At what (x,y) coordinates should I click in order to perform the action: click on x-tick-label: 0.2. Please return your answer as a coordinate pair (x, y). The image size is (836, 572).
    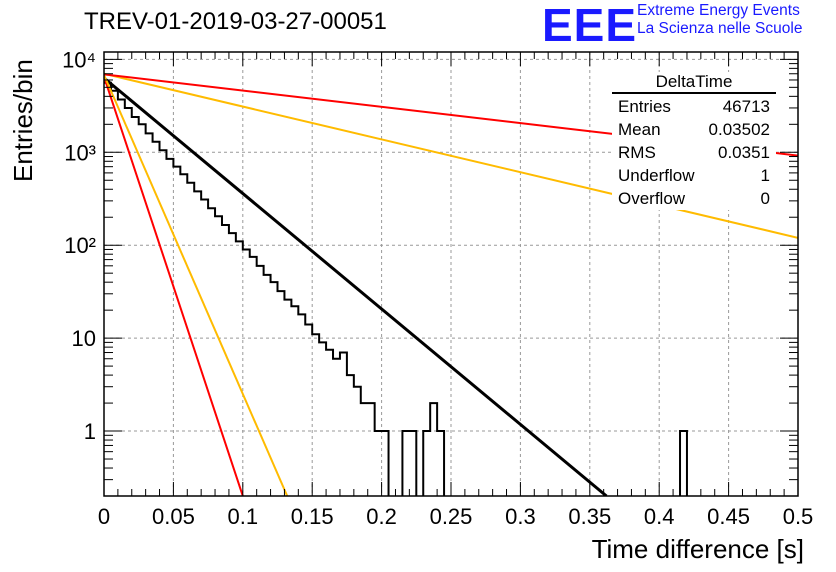
    Looking at the image, I should click on (381, 516).